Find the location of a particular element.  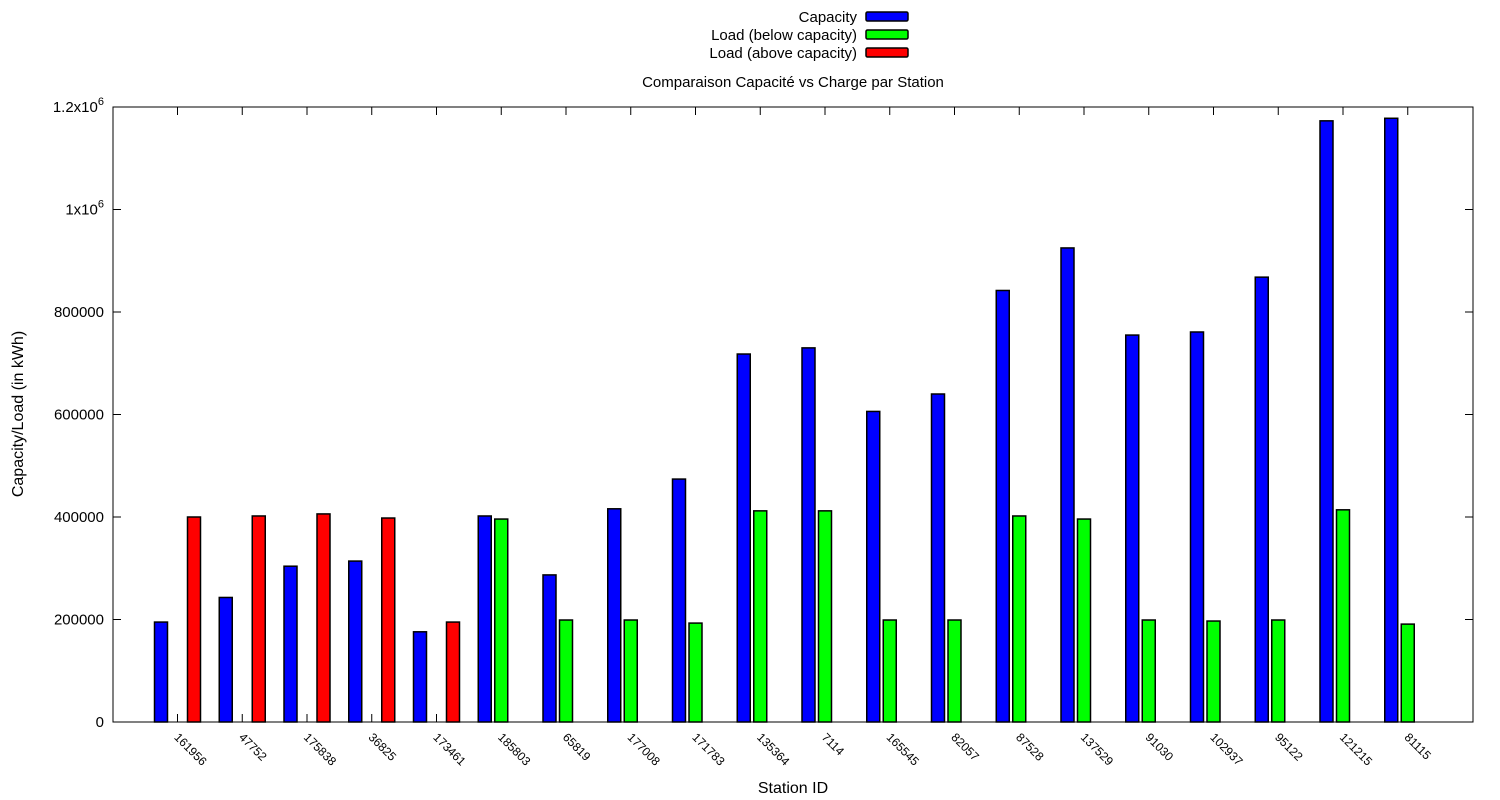

y-tick-label: 600000 is located at coordinates (79, 415).